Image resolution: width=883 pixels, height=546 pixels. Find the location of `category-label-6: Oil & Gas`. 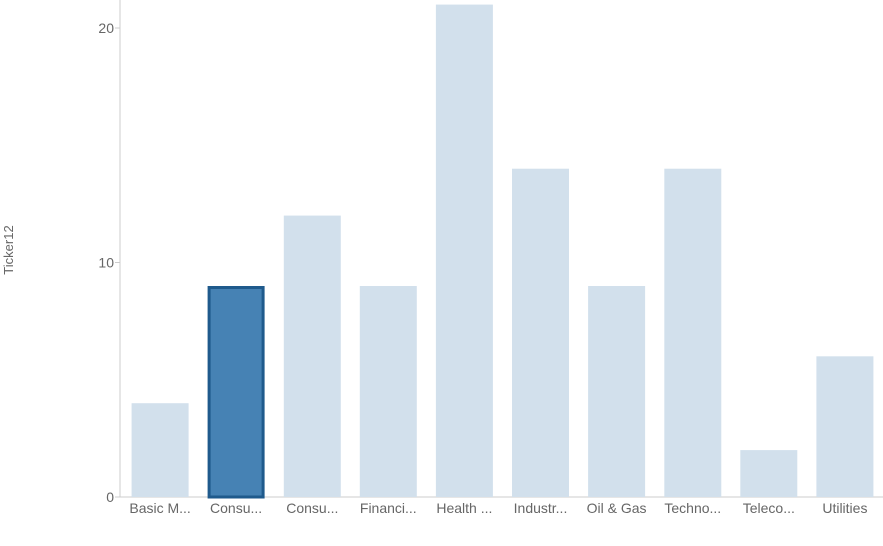

category-label-6: Oil & Gas is located at coordinates (617, 508).